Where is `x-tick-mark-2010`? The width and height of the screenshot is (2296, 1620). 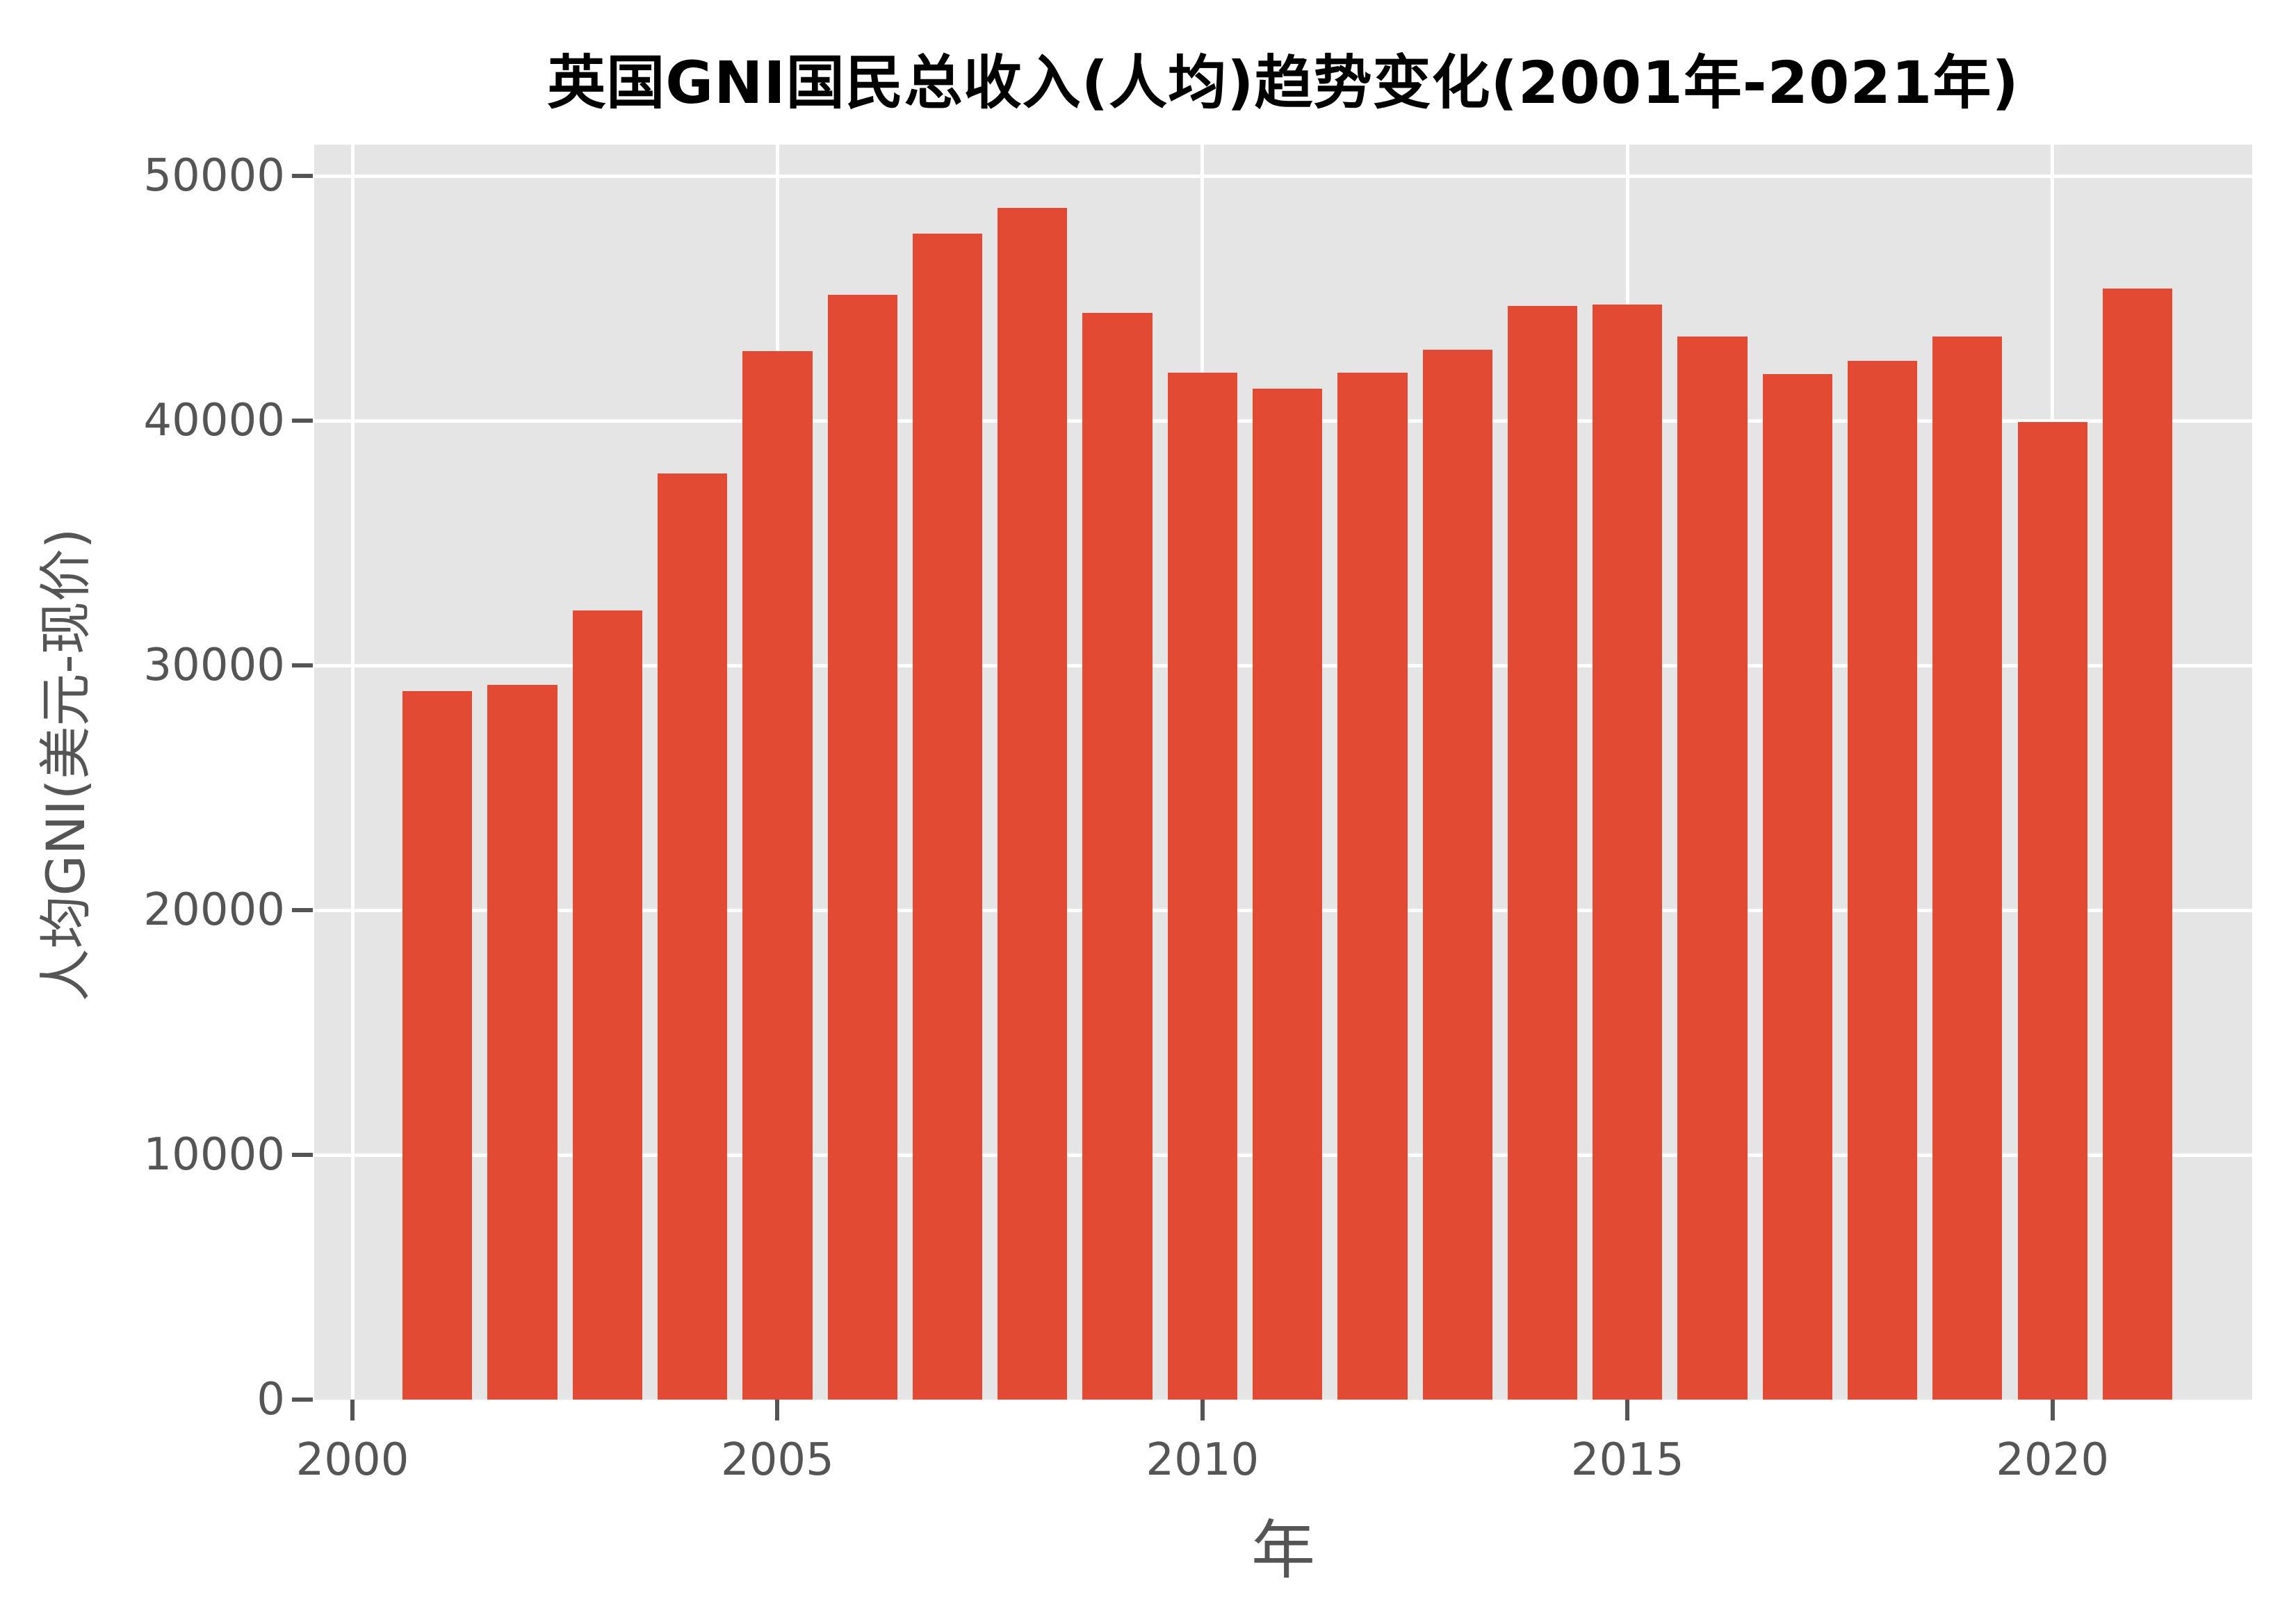 x-tick-mark-2010 is located at coordinates (1202, 1410).